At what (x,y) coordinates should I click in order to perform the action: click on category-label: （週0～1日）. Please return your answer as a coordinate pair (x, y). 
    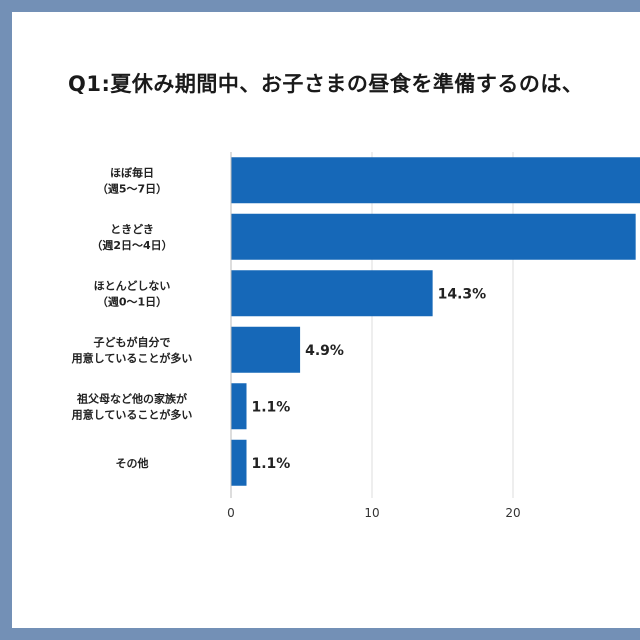
    Looking at the image, I should click on (132, 301).